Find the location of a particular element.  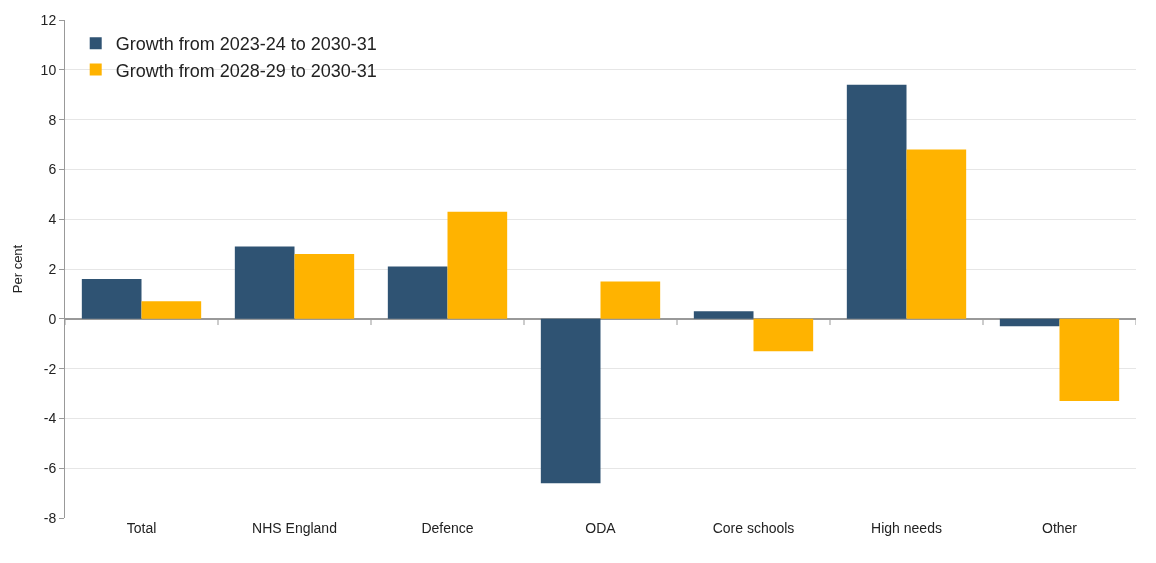

y-axis-title: Per cent is located at coordinates (17, 269).